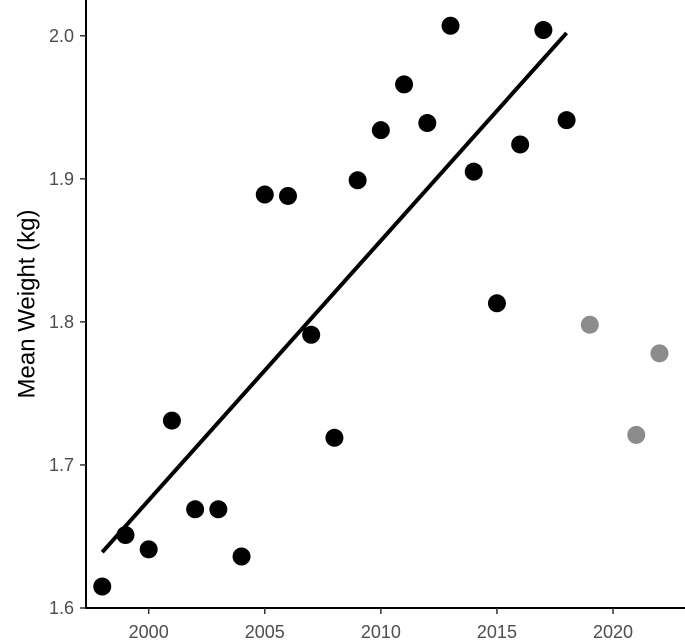 The width and height of the screenshot is (685, 643). Describe the element at coordinates (149, 632) in the screenshot. I see `x-tick-label: 2000` at that location.